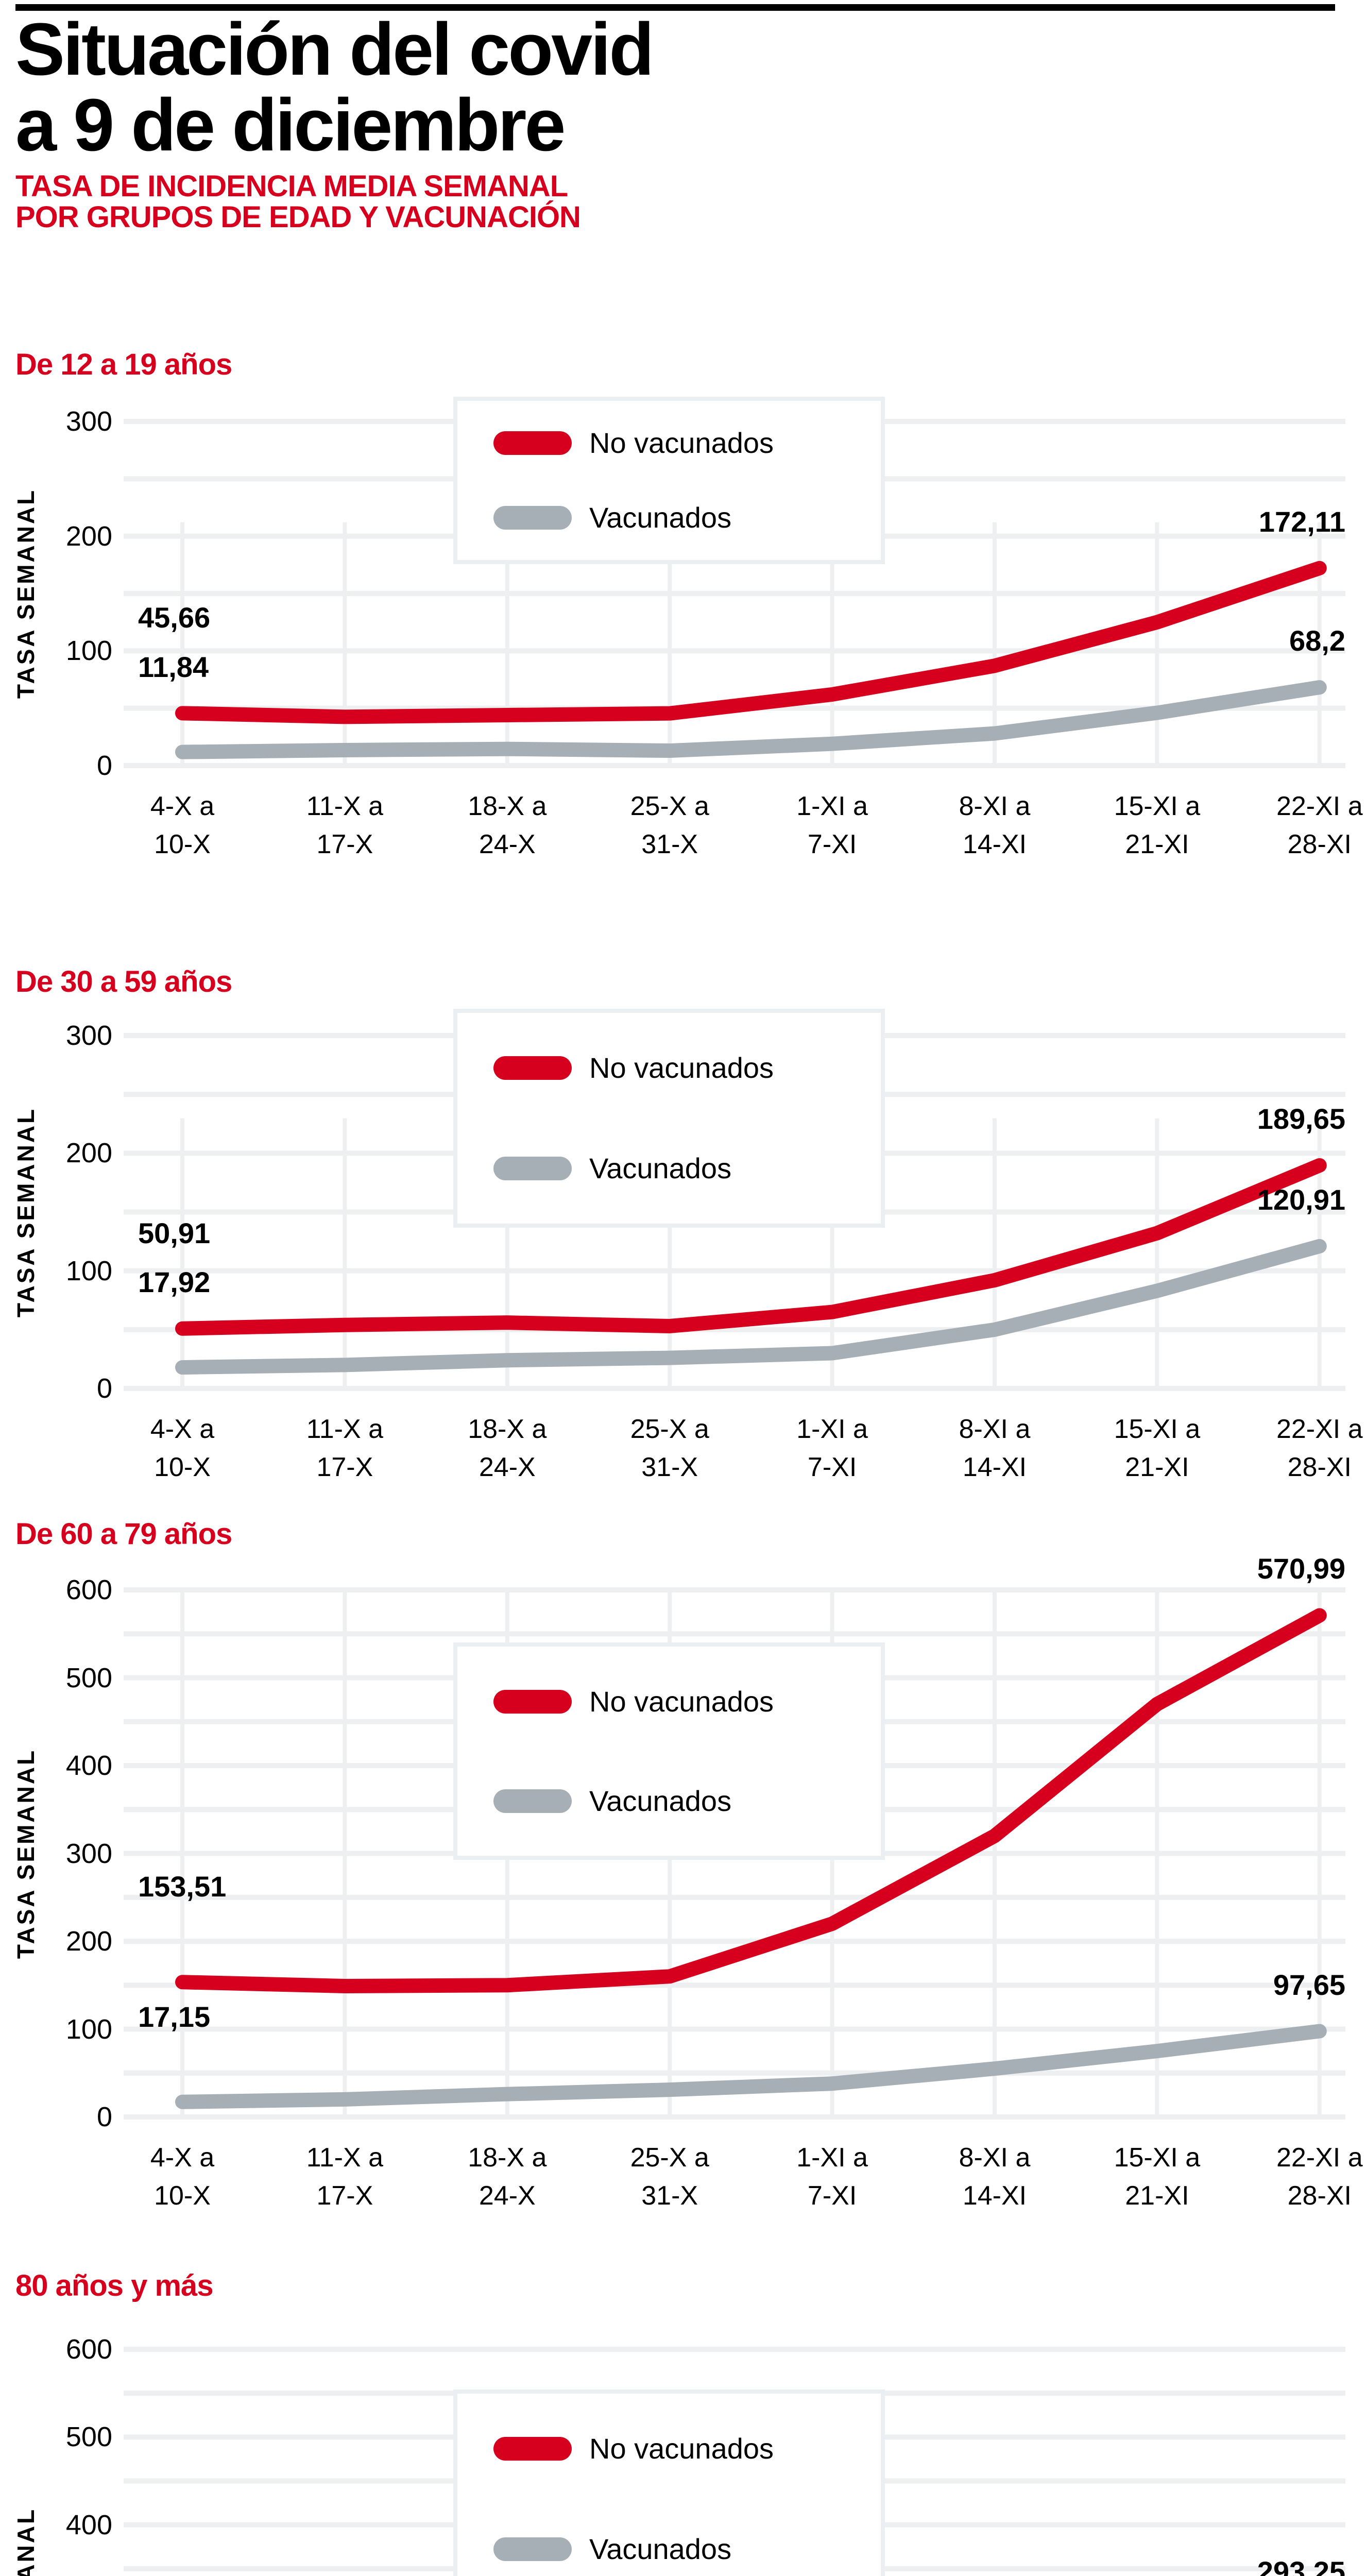  I want to click on x-tick-line1: 1-XI a, so click(832, 2158).